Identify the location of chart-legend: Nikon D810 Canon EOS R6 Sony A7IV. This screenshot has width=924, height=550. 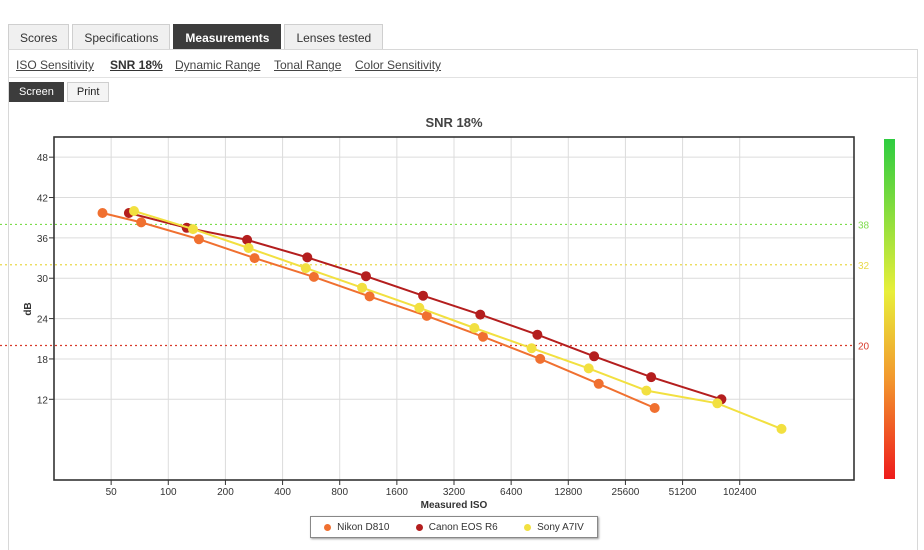
(454, 527).